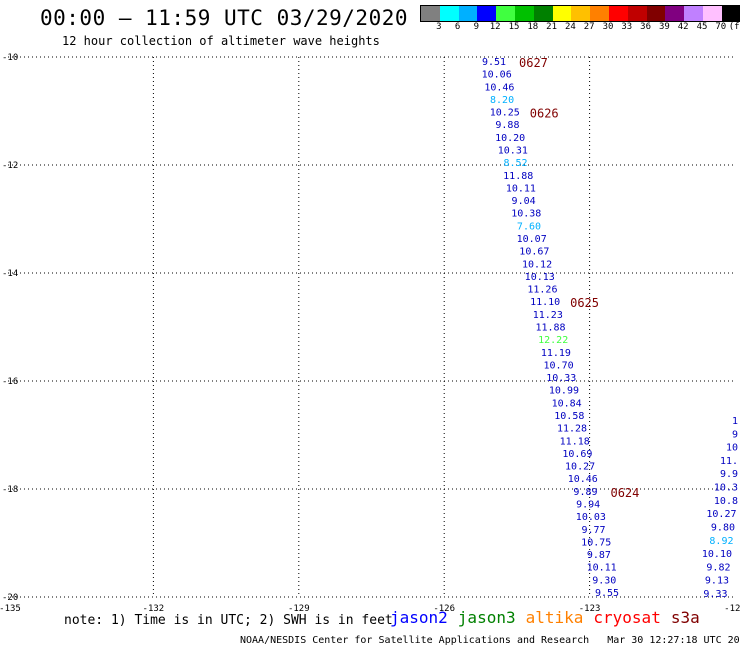 The width and height of the screenshot is (740, 650). Describe the element at coordinates (556, 353) in the screenshot. I see `wave-height-value: 11.19` at that location.